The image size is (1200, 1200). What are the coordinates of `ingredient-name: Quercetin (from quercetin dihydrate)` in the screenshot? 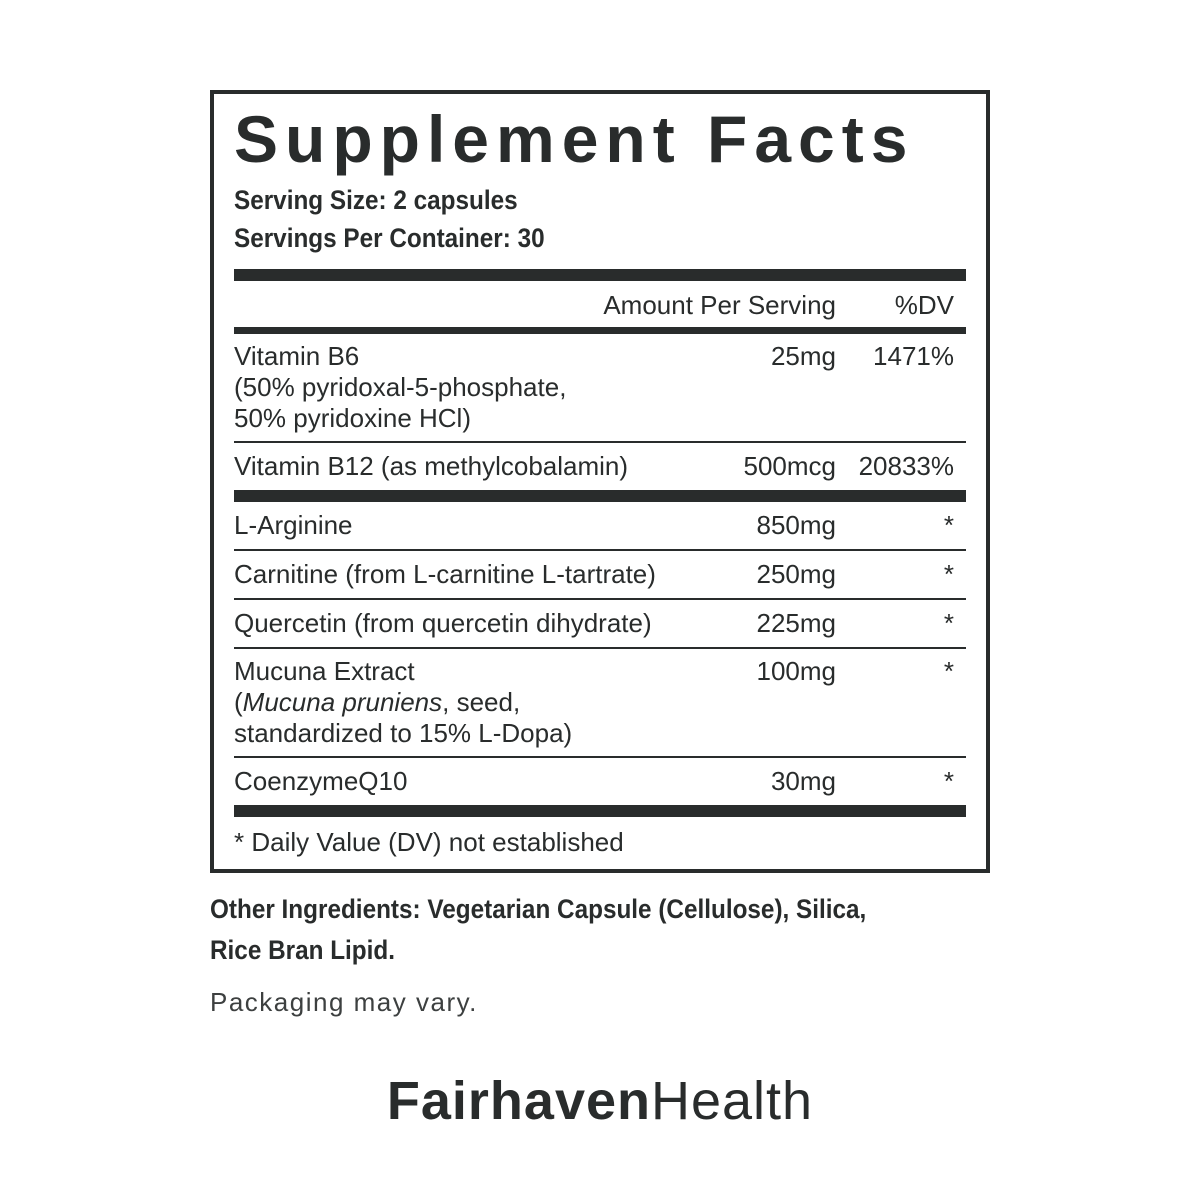 It's located at (443, 623).